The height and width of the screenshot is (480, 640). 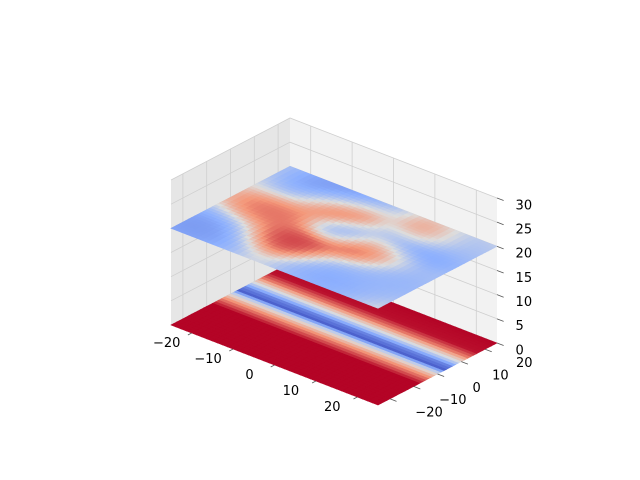 I want to click on x-tick-label: −10, so click(x=207, y=359).